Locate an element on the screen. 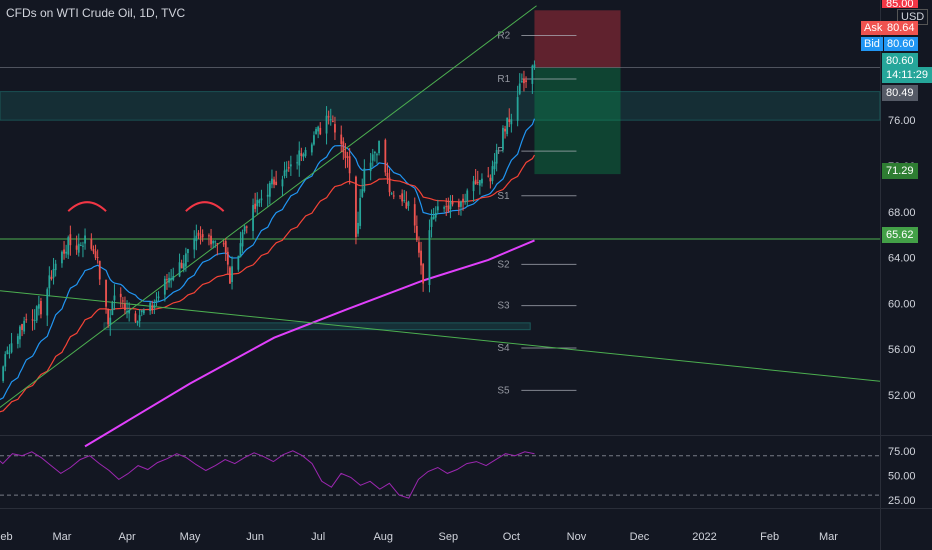 This screenshot has height=550, width=932. ask-label: Ask is located at coordinates (873, 28).